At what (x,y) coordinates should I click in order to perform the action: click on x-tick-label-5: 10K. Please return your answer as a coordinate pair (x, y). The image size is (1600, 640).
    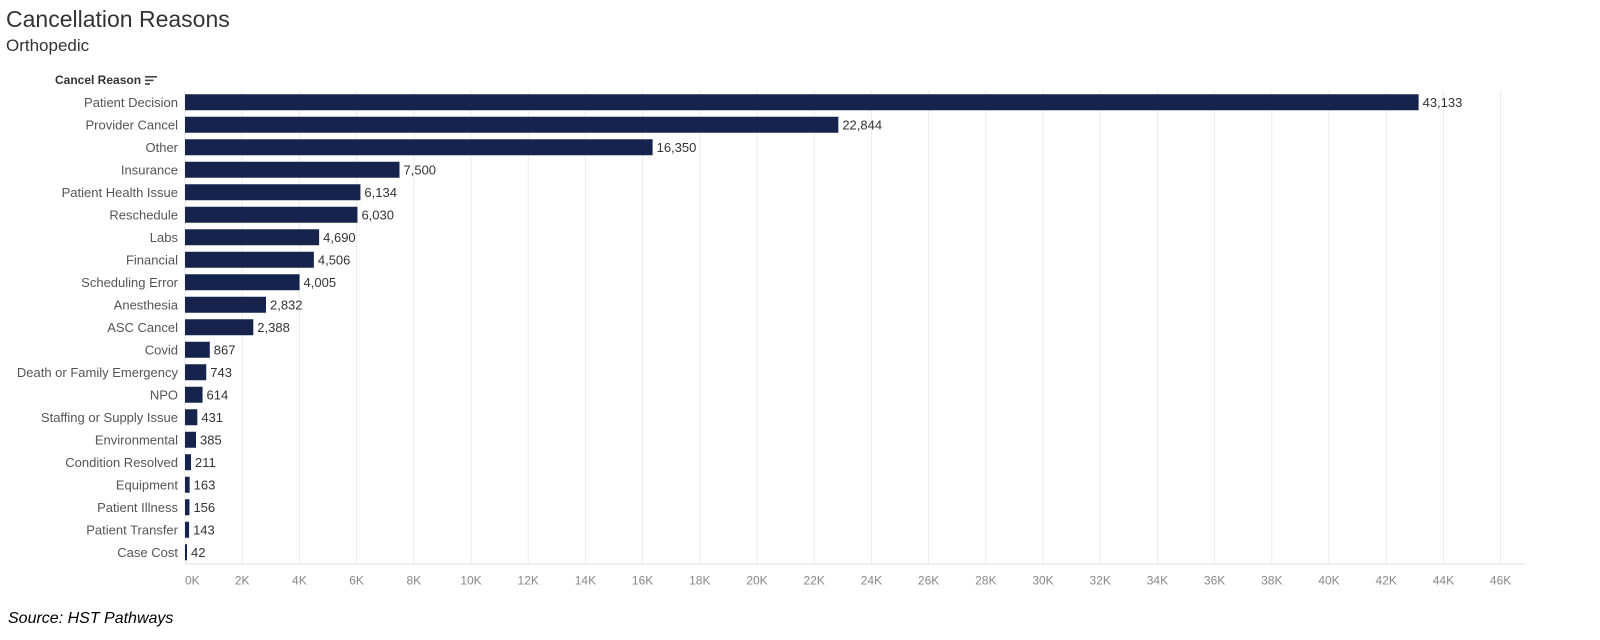
    Looking at the image, I should click on (470, 581).